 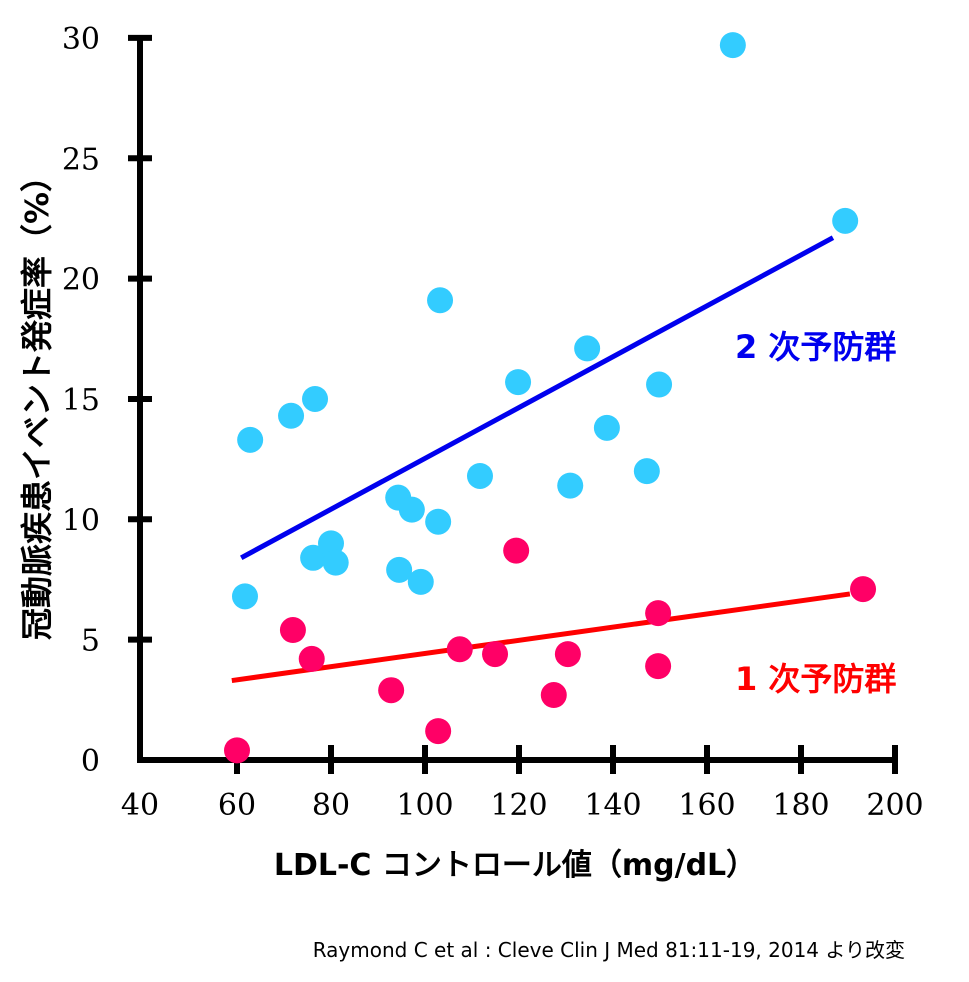 What do you see at coordinates (815, 679) in the screenshot?
I see `series-label-primary: 1 次予防群` at bounding box center [815, 679].